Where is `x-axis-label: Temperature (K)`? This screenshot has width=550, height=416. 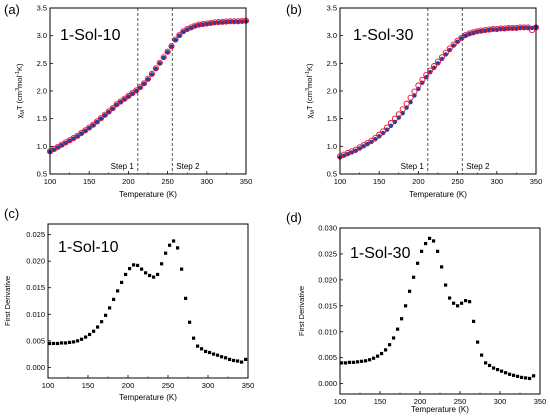
x-axis-label: Temperature (K) is located at coordinates (148, 194).